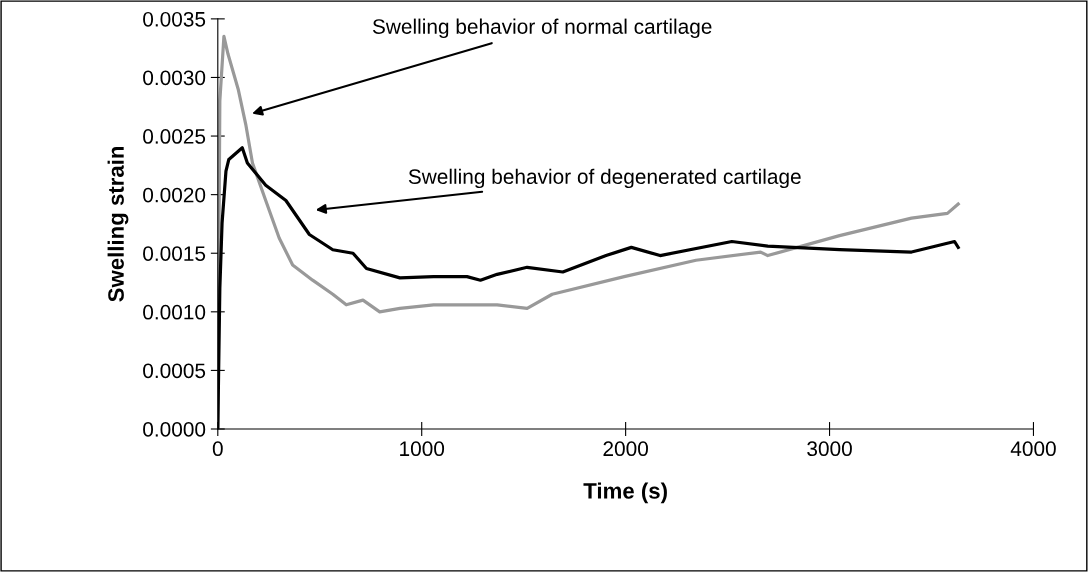  I want to click on y-tick-label: 0.0030, so click(174, 78).